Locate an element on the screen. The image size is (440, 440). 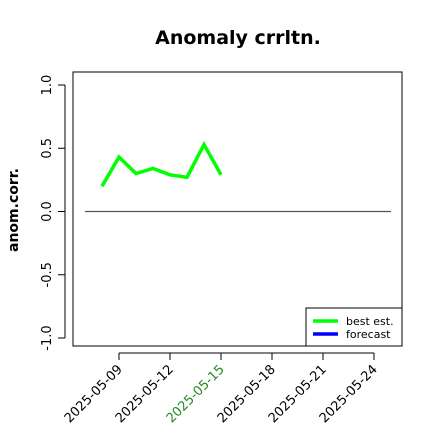
y-tick-label: 1.0 is located at coordinates (47, 85).